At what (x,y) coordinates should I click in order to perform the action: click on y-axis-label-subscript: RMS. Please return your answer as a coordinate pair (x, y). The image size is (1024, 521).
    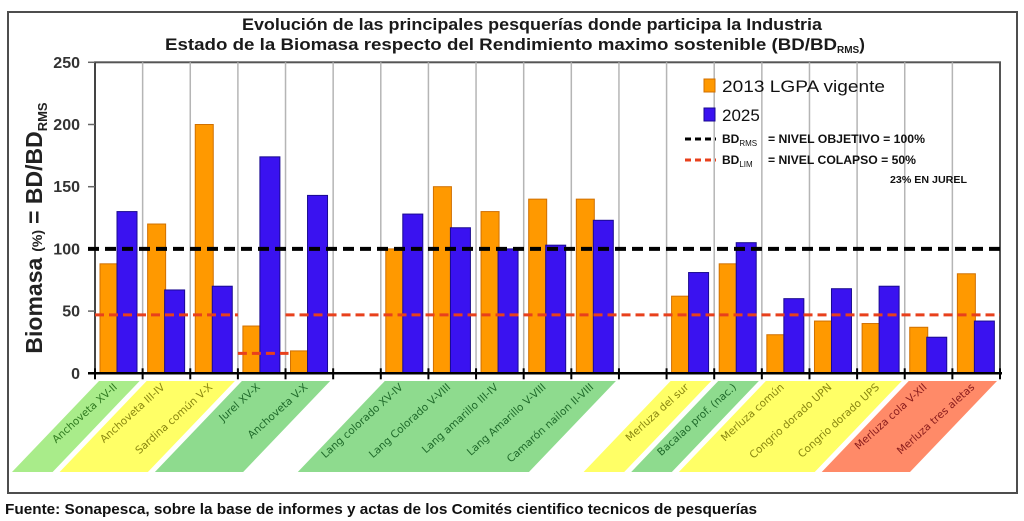
    Looking at the image, I should click on (42, 116).